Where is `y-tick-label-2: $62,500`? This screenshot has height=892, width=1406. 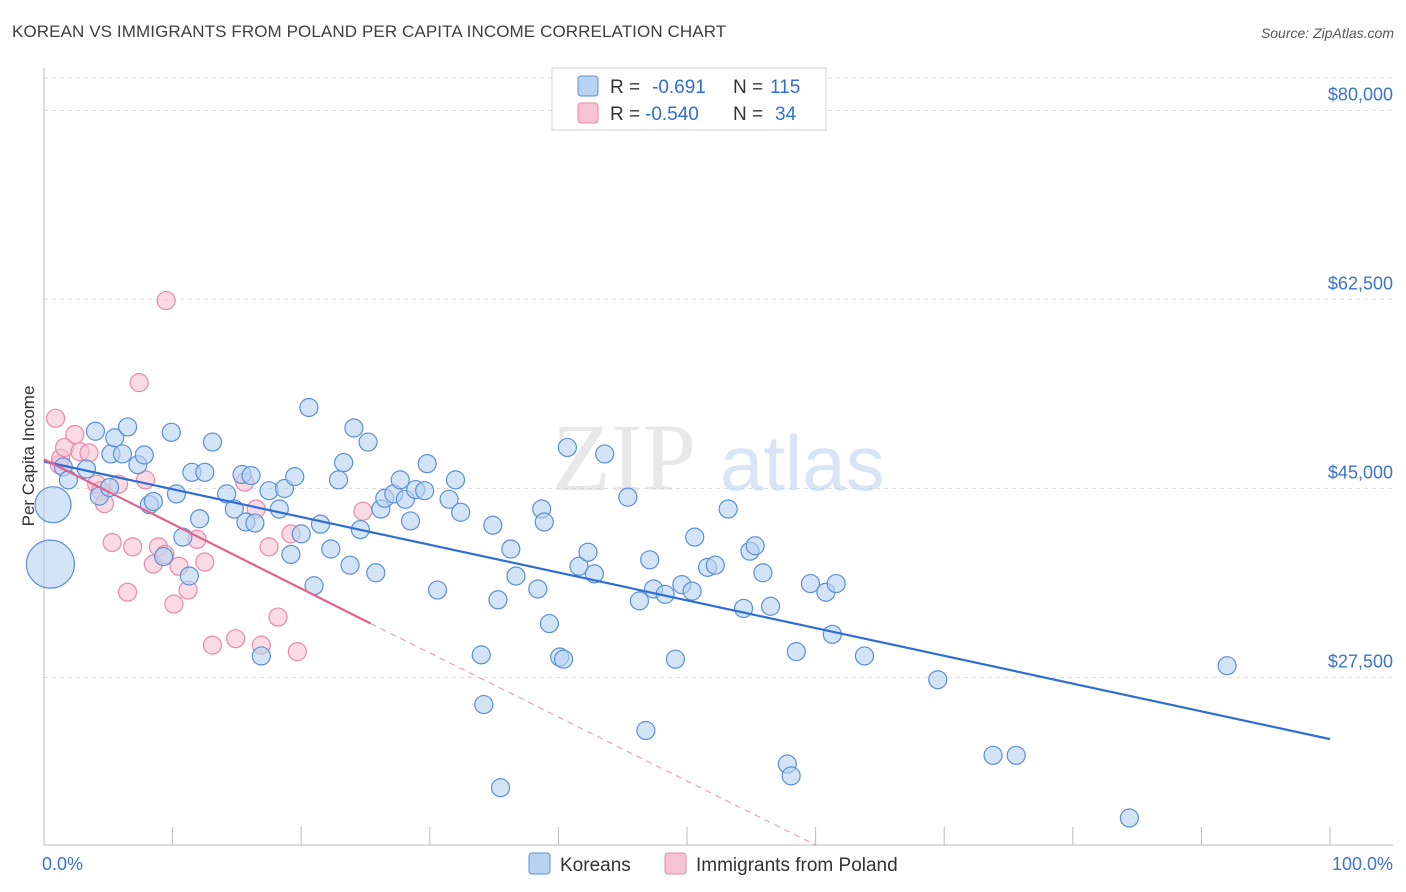 y-tick-label-2: $62,500 is located at coordinates (1360, 283).